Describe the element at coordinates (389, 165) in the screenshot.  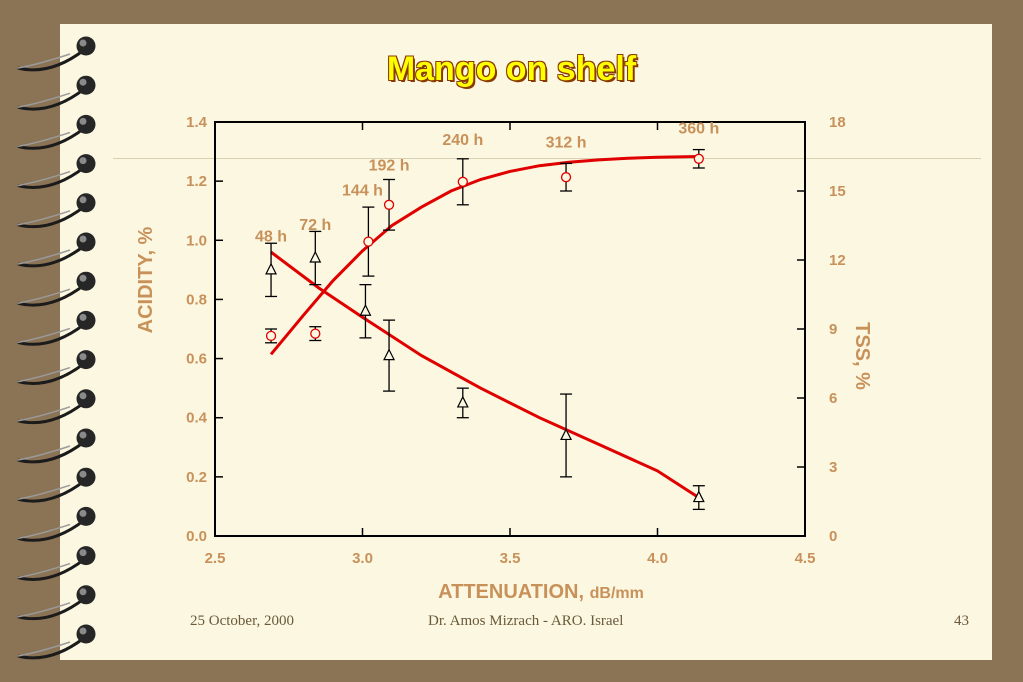
I see `time-annotation: 192 h` at that location.